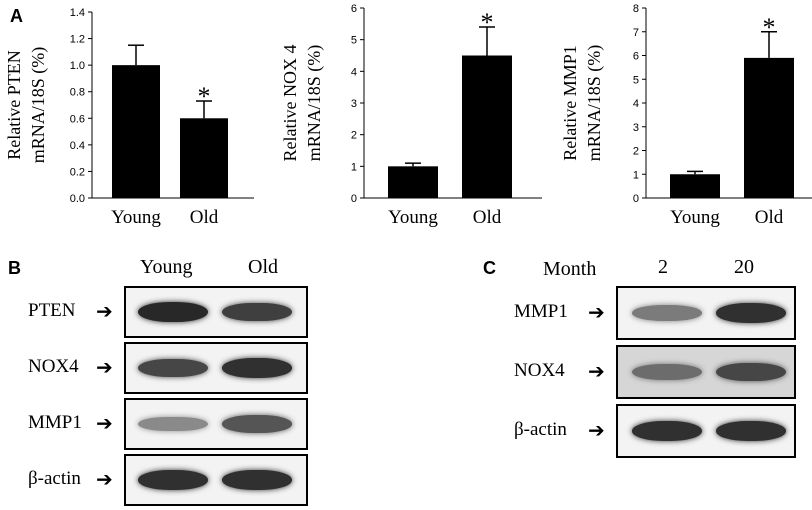  I want to click on y-tick-label: 1.2, so click(77, 40).